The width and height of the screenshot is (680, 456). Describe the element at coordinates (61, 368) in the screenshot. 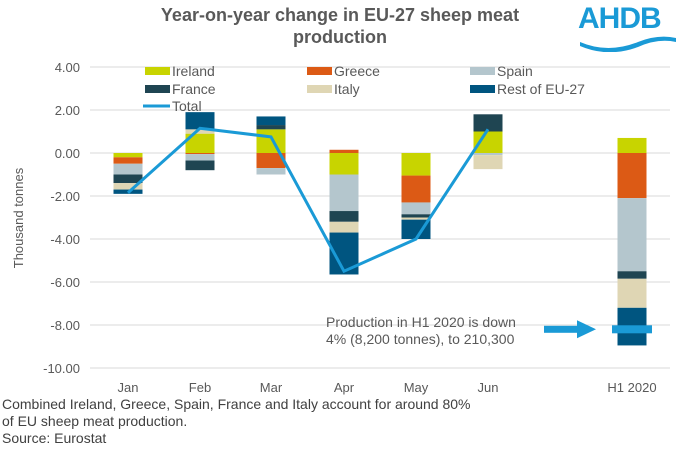

I see `y-tick-label: -10.00` at that location.